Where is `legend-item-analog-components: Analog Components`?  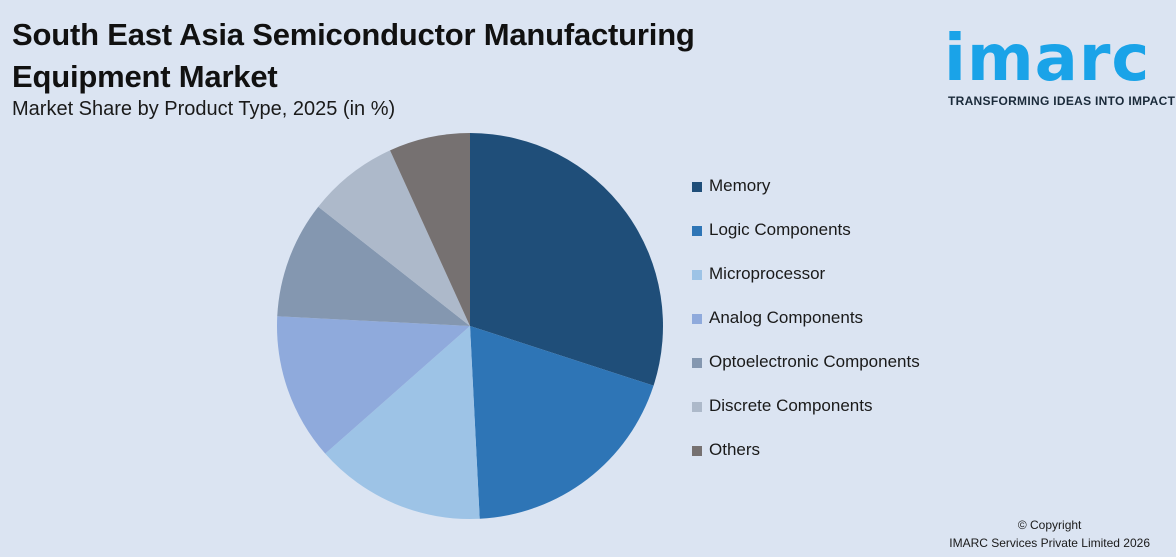
legend-item-analog-components: Analog Components is located at coordinates (806, 330).